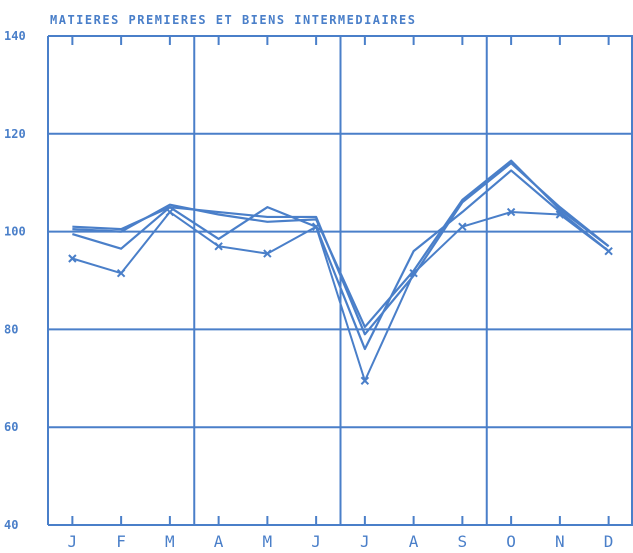 This screenshot has width=633, height=553. What do you see at coordinates (463, 541) in the screenshot?
I see `x-tick-label: S` at bounding box center [463, 541].